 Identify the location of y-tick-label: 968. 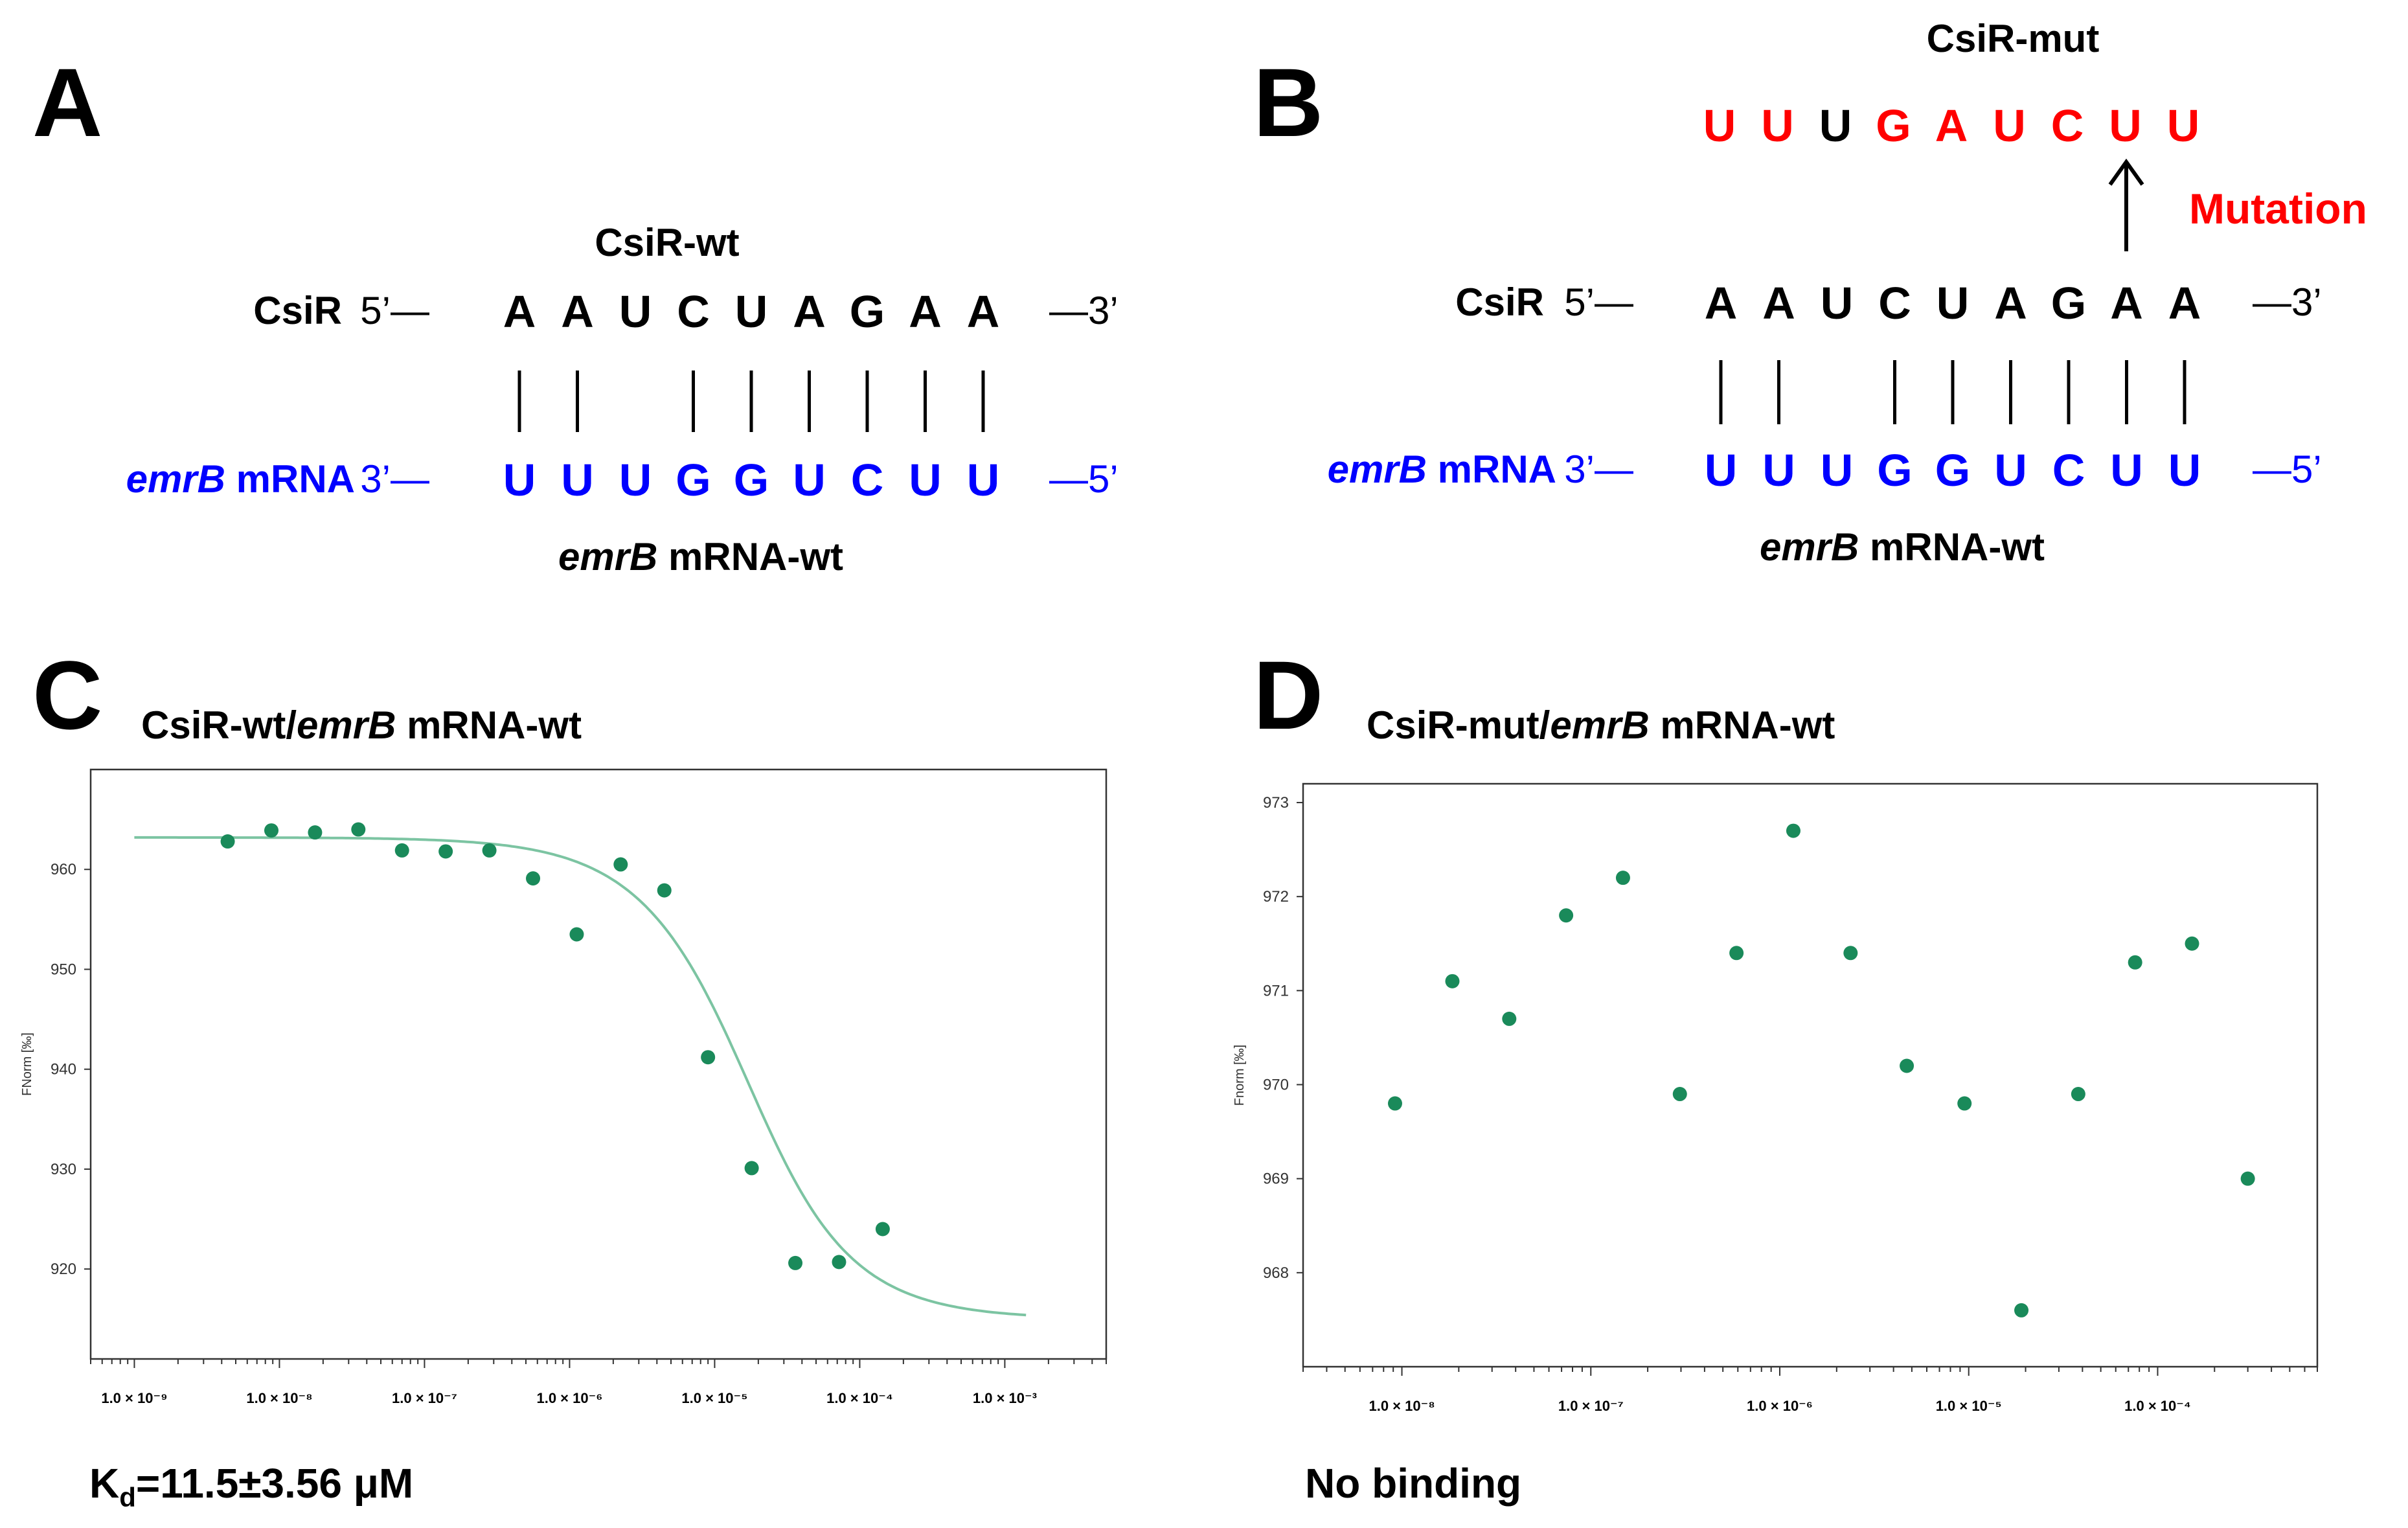
(1276, 1273).